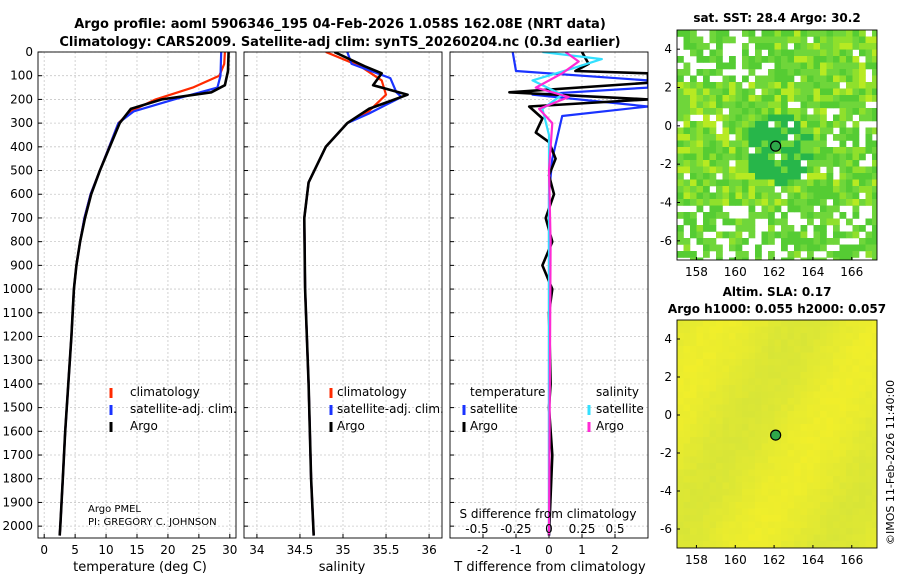 The image size is (900, 580). What do you see at coordinates (21, 265) in the screenshot?
I see `depth-tick-label: 900` at bounding box center [21, 265].